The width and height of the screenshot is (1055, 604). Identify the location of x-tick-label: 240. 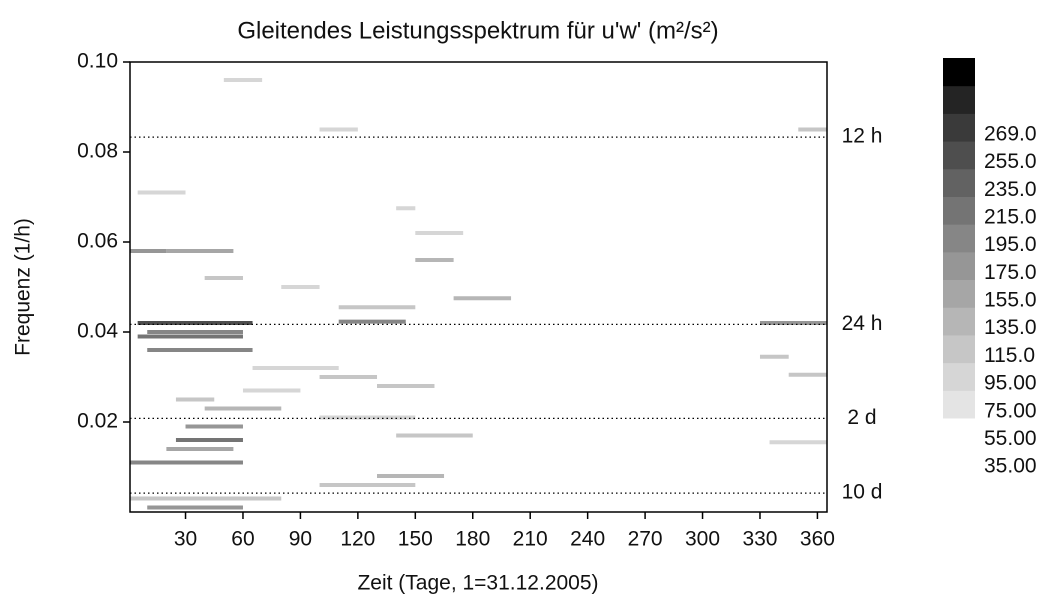
(587, 539).